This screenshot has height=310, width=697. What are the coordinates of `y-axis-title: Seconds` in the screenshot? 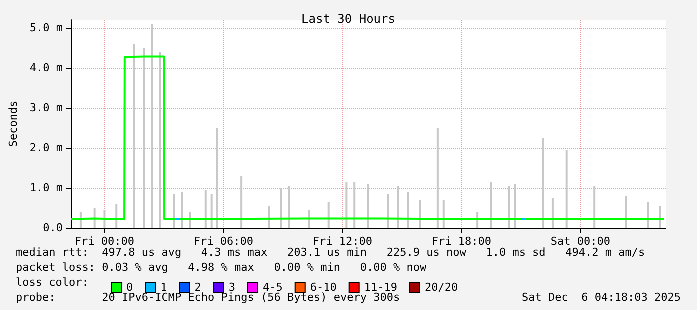 It's located at (13, 124).